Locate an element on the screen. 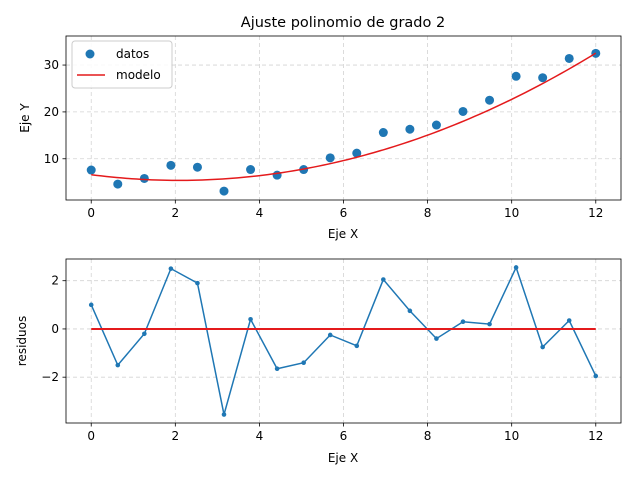 This screenshot has width=640, height=480. bottom-x-ticks: 0 2 4 6 8 10 12 is located at coordinates (345, 433).